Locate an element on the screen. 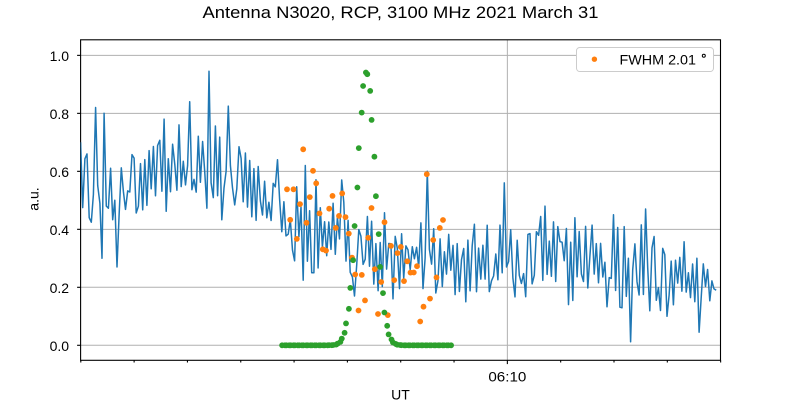 The width and height of the screenshot is (800, 400). svg-text: 06:10 is located at coordinates (507, 377).